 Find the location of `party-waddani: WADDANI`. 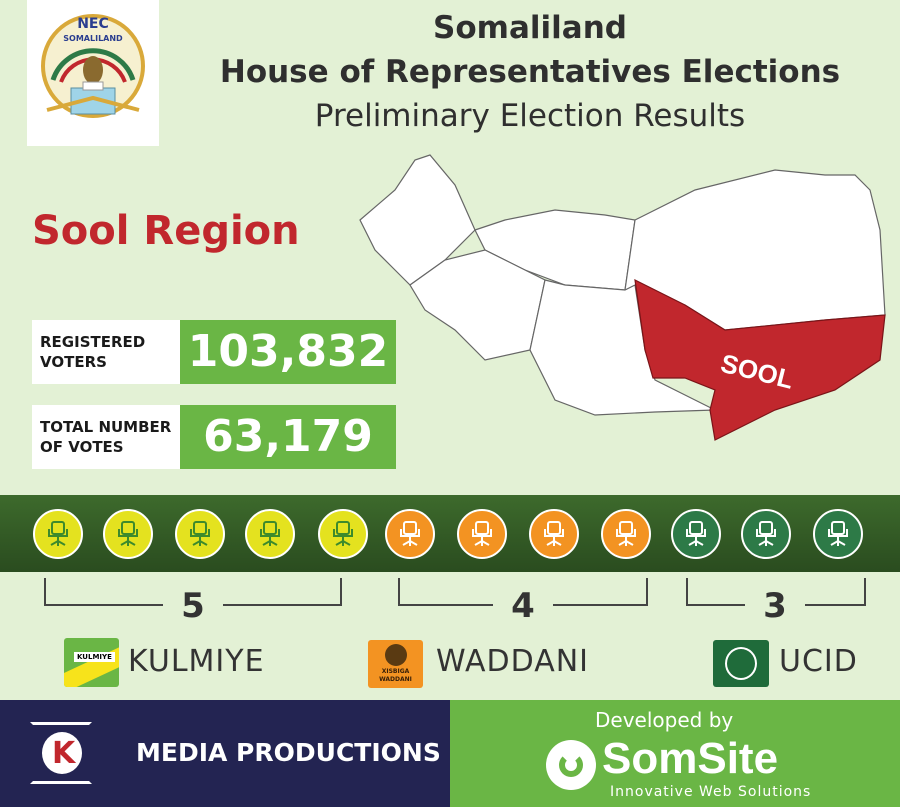

party-waddani: WADDANI is located at coordinates (513, 661).